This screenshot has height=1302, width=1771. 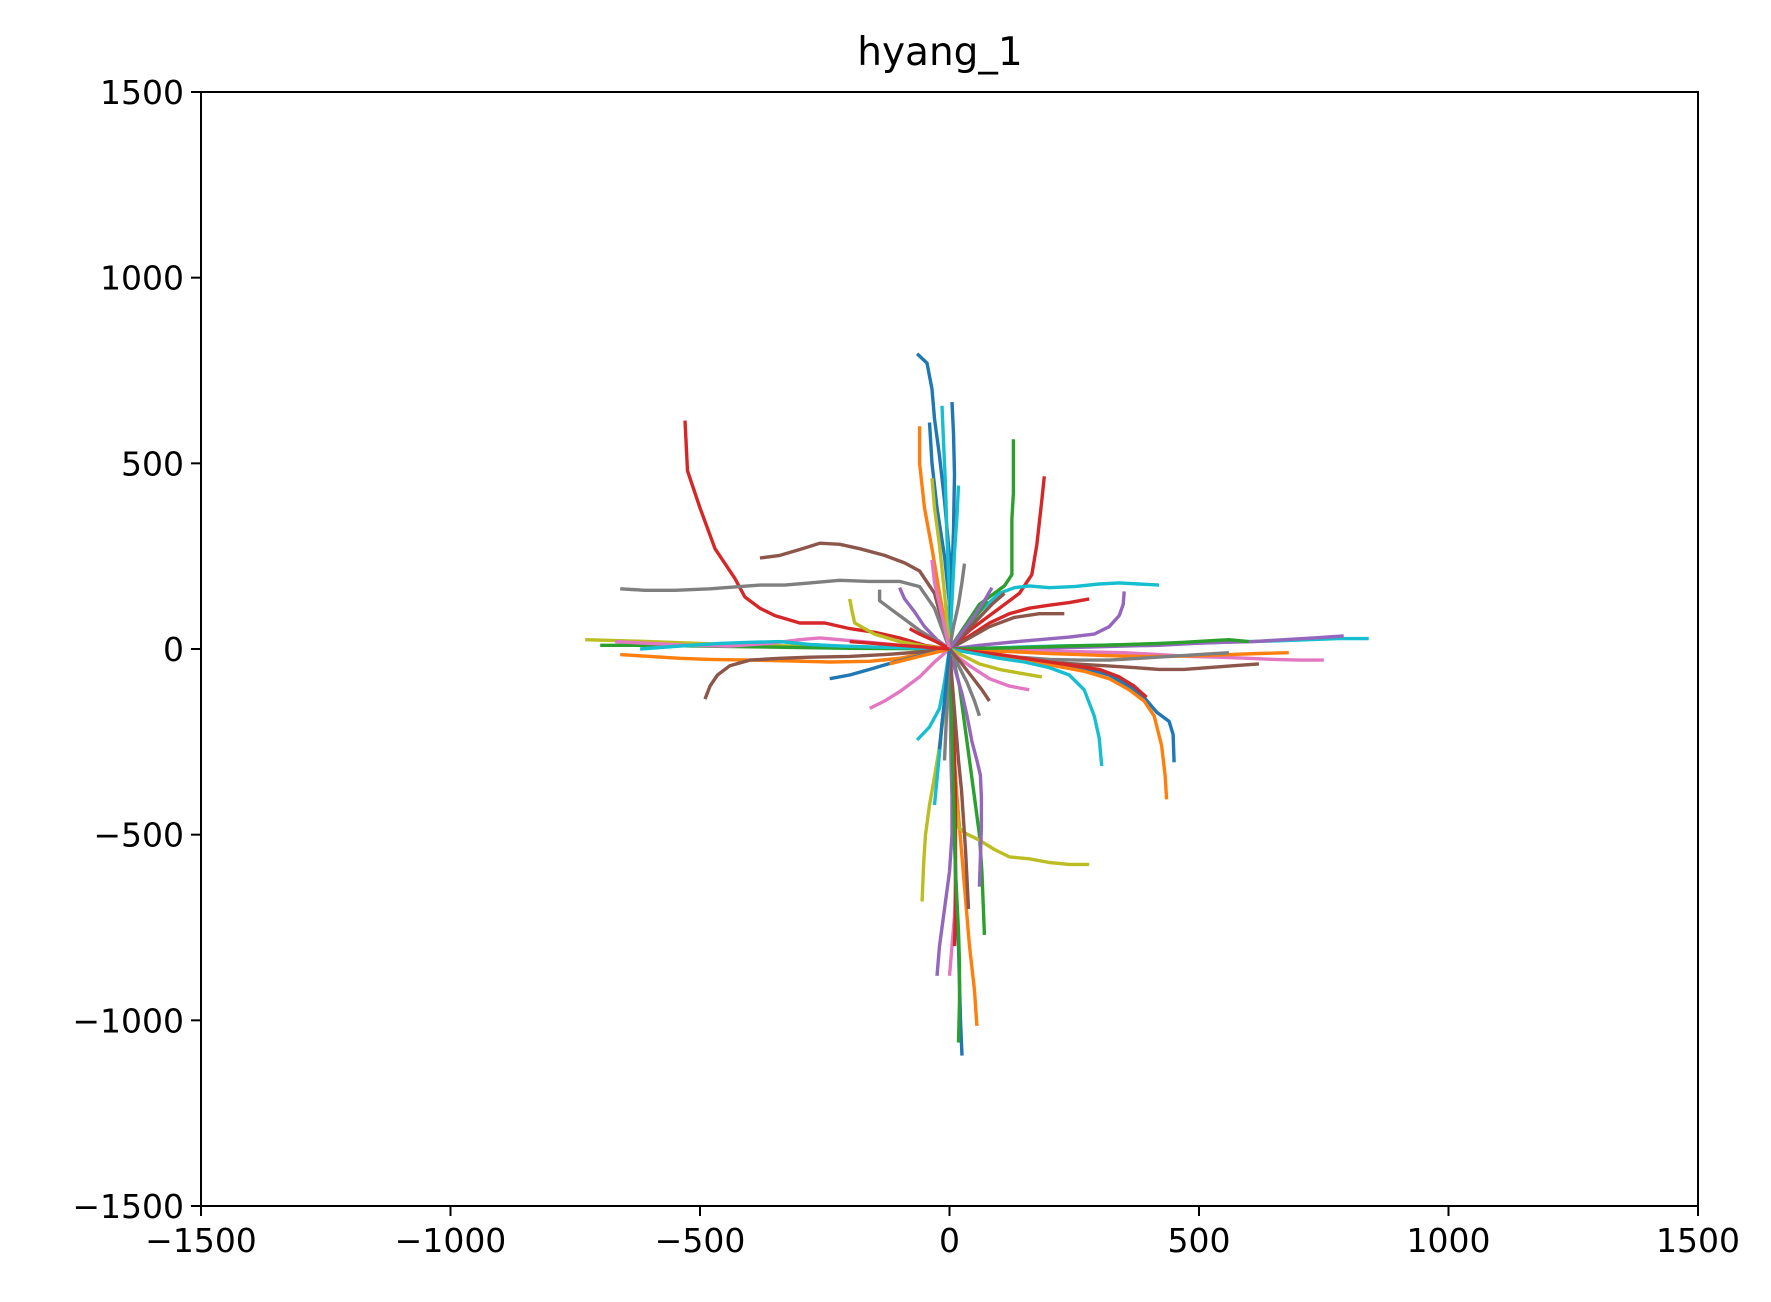 What do you see at coordinates (700, 1240) in the screenshot?
I see `x-tick-label: −500` at bounding box center [700, 1240].